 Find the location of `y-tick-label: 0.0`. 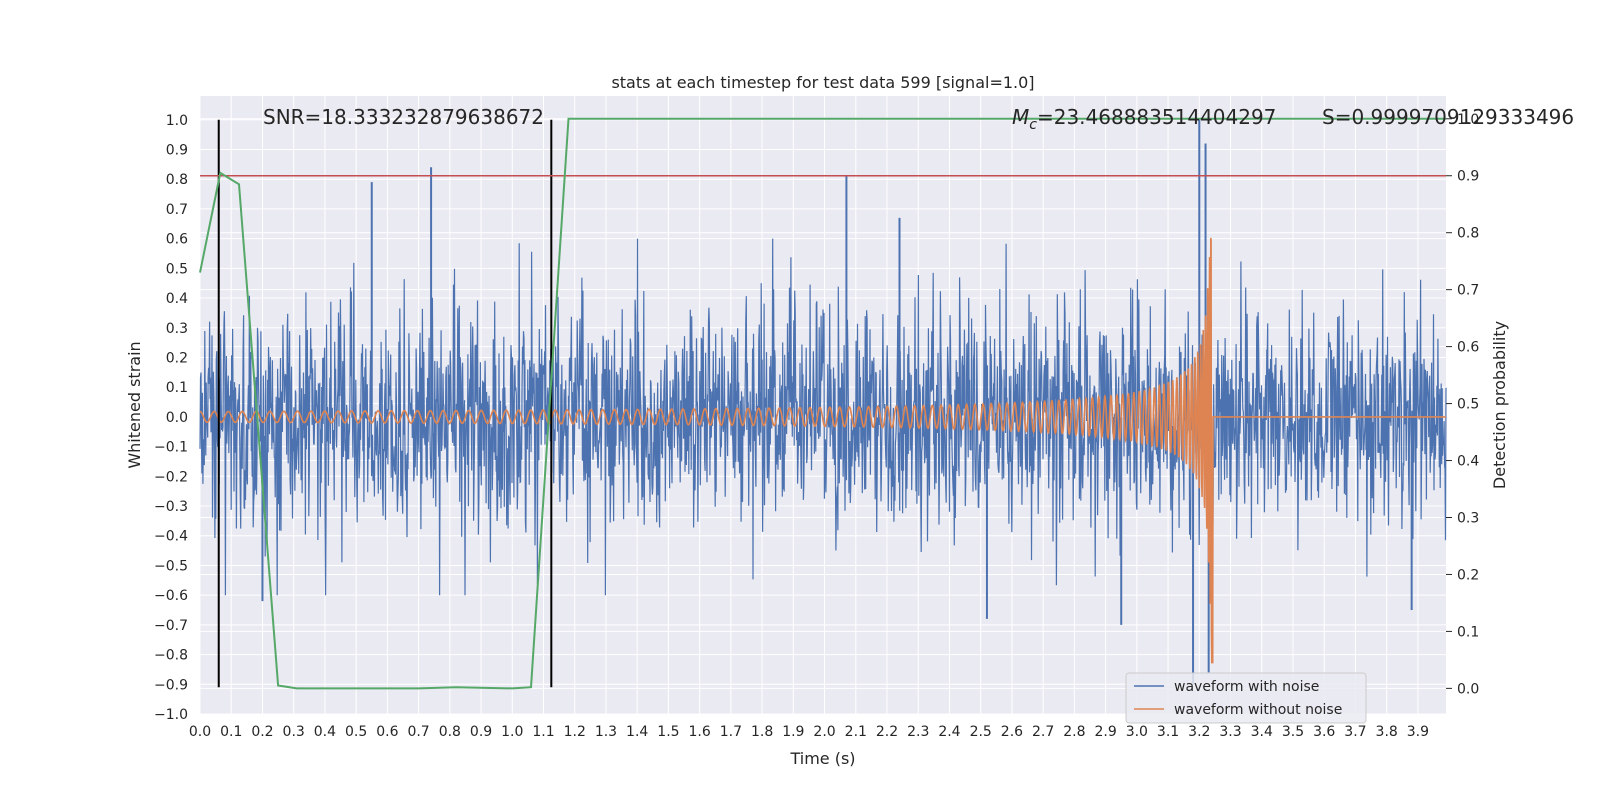

y-tick-label: 0.0 is located at coordinates (177, 418).